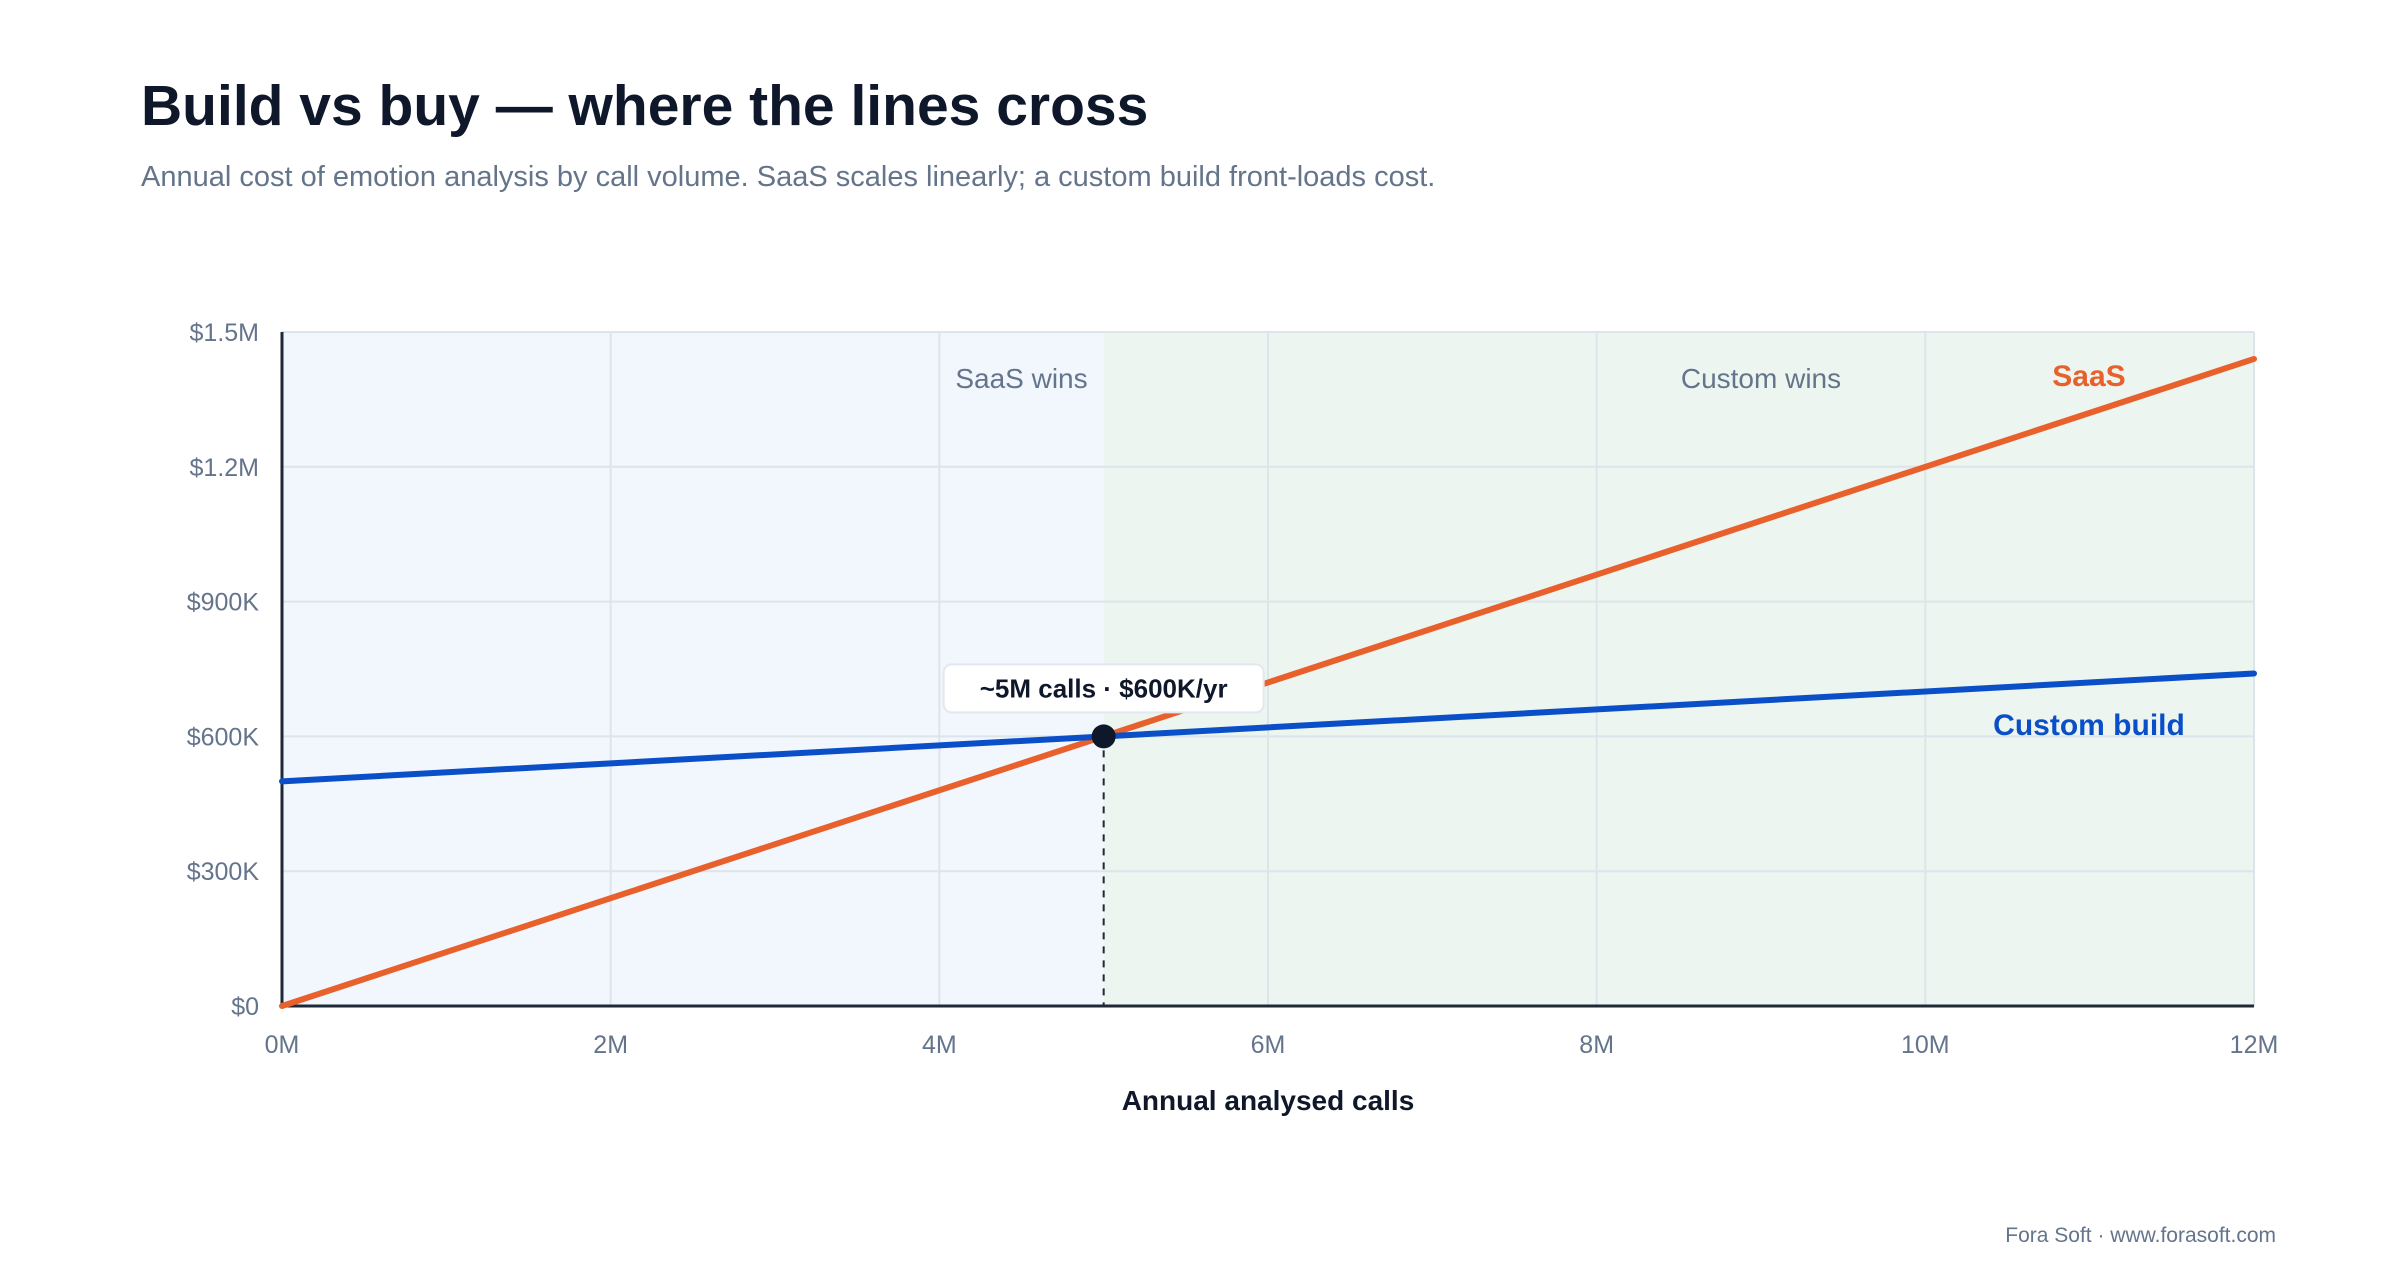  What do you see at coordinates (1268, 727) in the screenshot?
I see `series-line-custom-build` at bounding box center [1268, 727].